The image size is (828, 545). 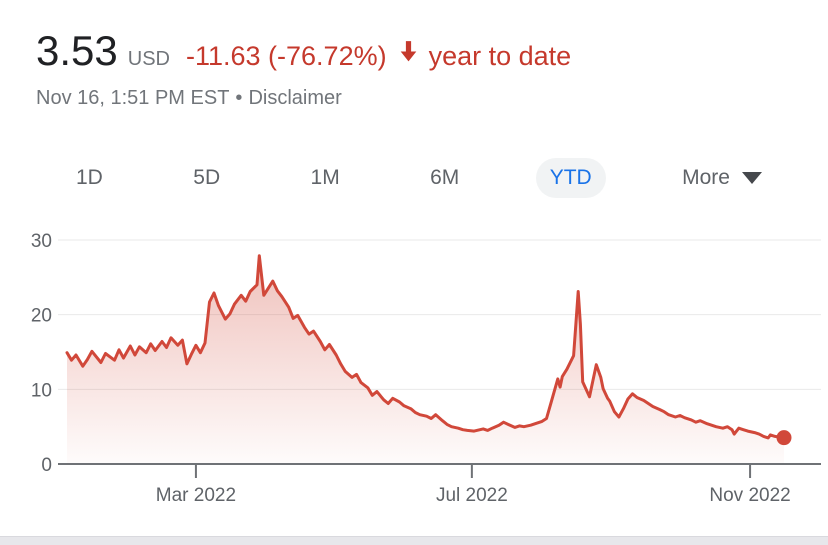 What do you see at coordinates (325, 177) in the screenshot?
I see `tab-1m: 1M` at bounding box center [325, 177].